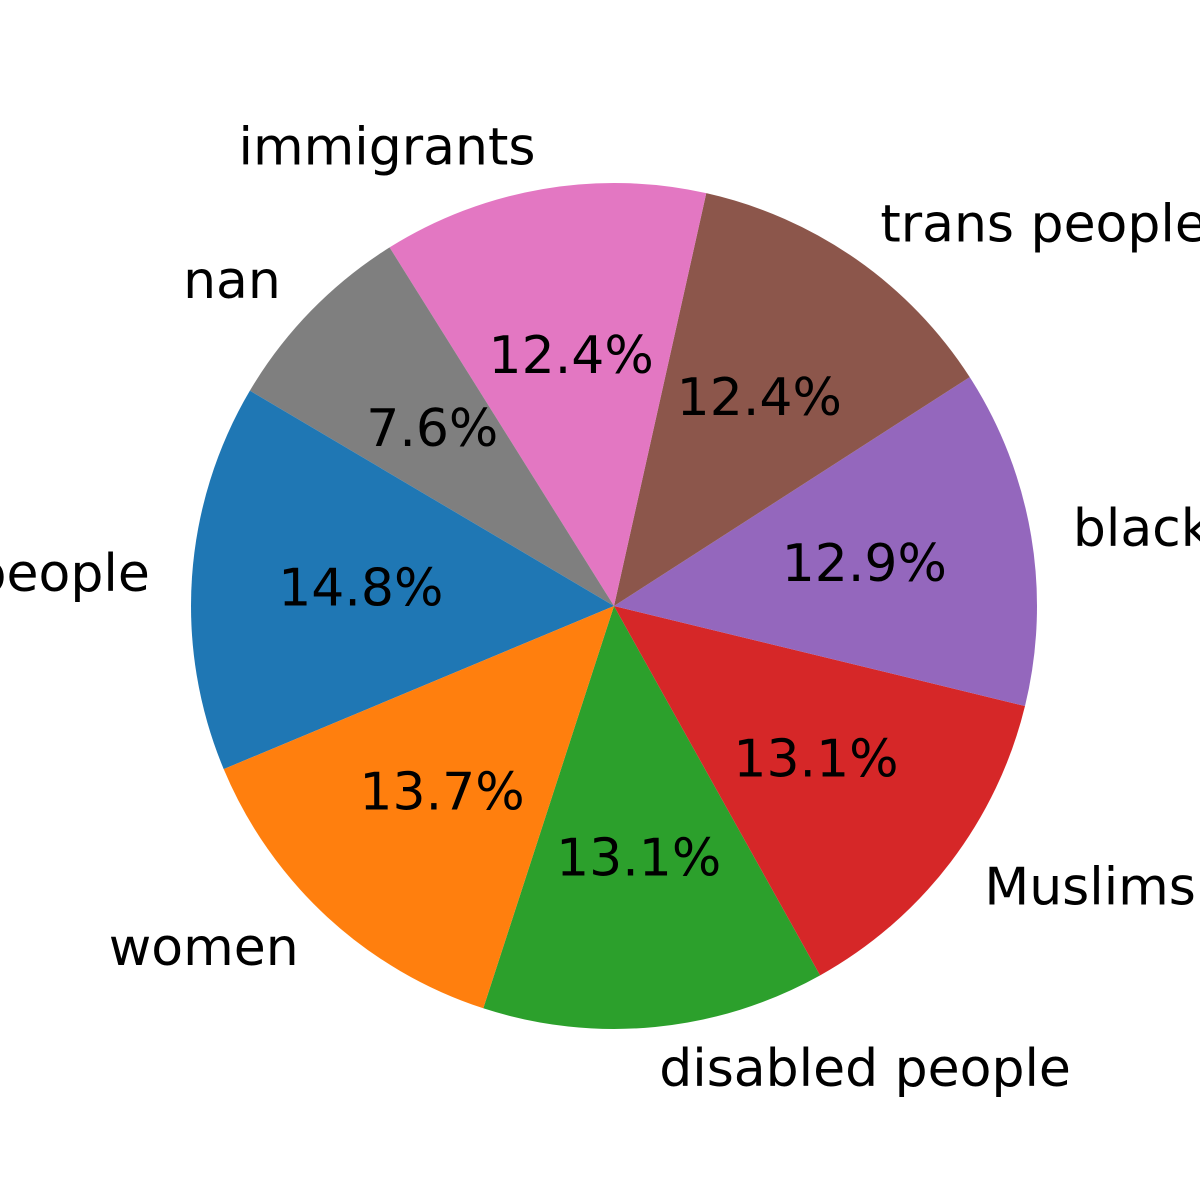 This screenshot has height=1200, width=1200. I want to click on slice-disabled-people, so click(652, 818).